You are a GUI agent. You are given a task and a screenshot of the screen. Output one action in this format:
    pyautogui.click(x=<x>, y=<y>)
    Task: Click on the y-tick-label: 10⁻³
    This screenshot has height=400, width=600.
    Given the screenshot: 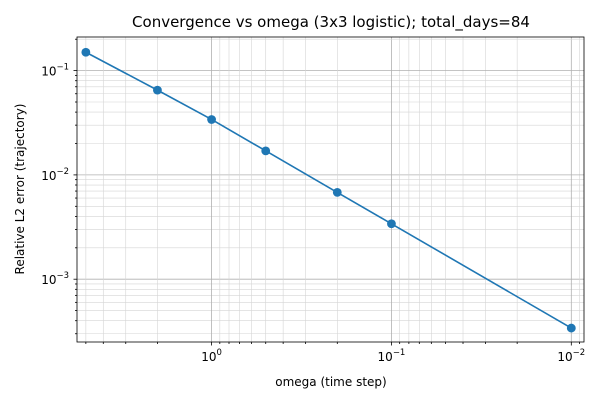 What is the action you would take?
    pyautogui.click(x=55, y=279)
    